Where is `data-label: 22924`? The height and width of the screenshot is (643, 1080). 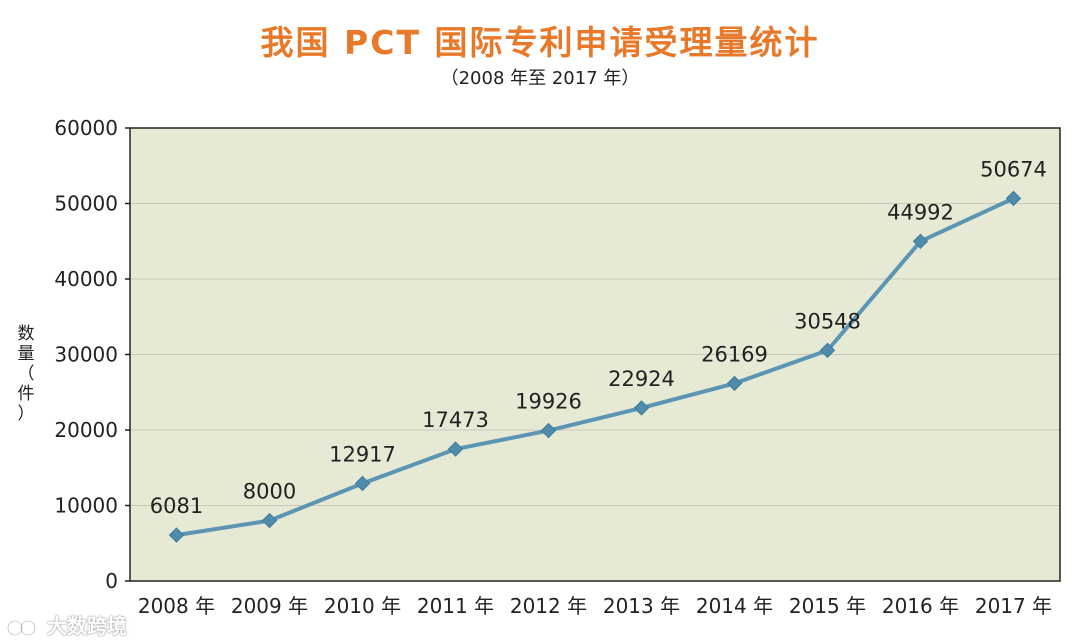
data-label: 22924 is located at coordinates (641, 379).